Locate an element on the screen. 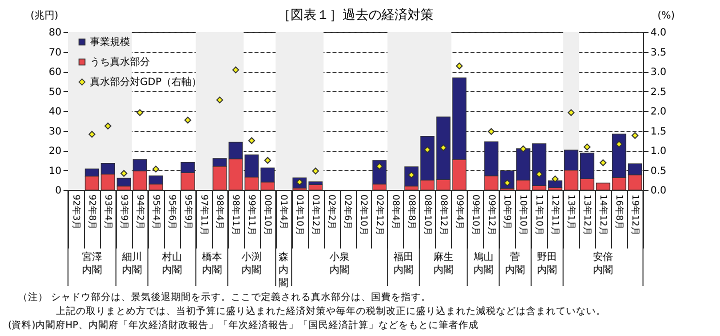 The image size is (720, 336). y2-axis-title: (%) is located at coordinates (666, 16).